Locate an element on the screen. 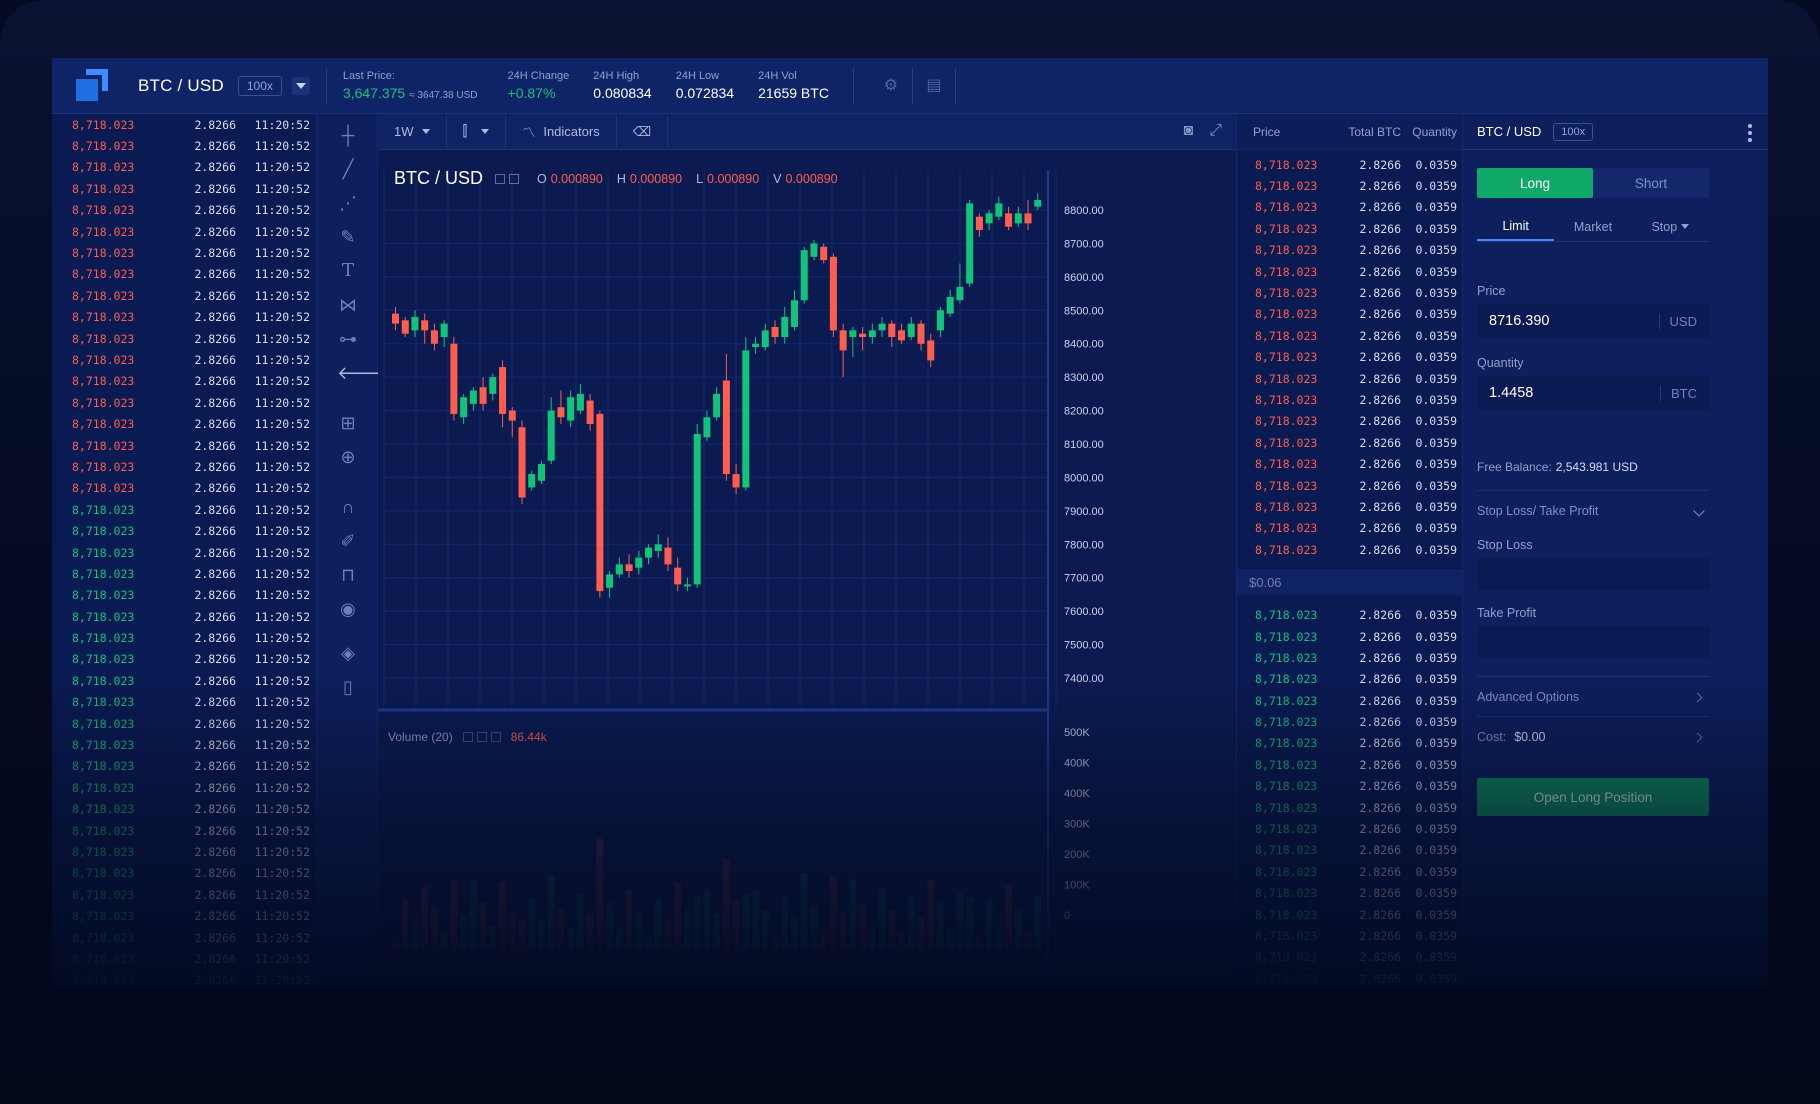 The width and height of the screenshot is (1820, 1104). config-square-icon is located at coordinates (481, 737).